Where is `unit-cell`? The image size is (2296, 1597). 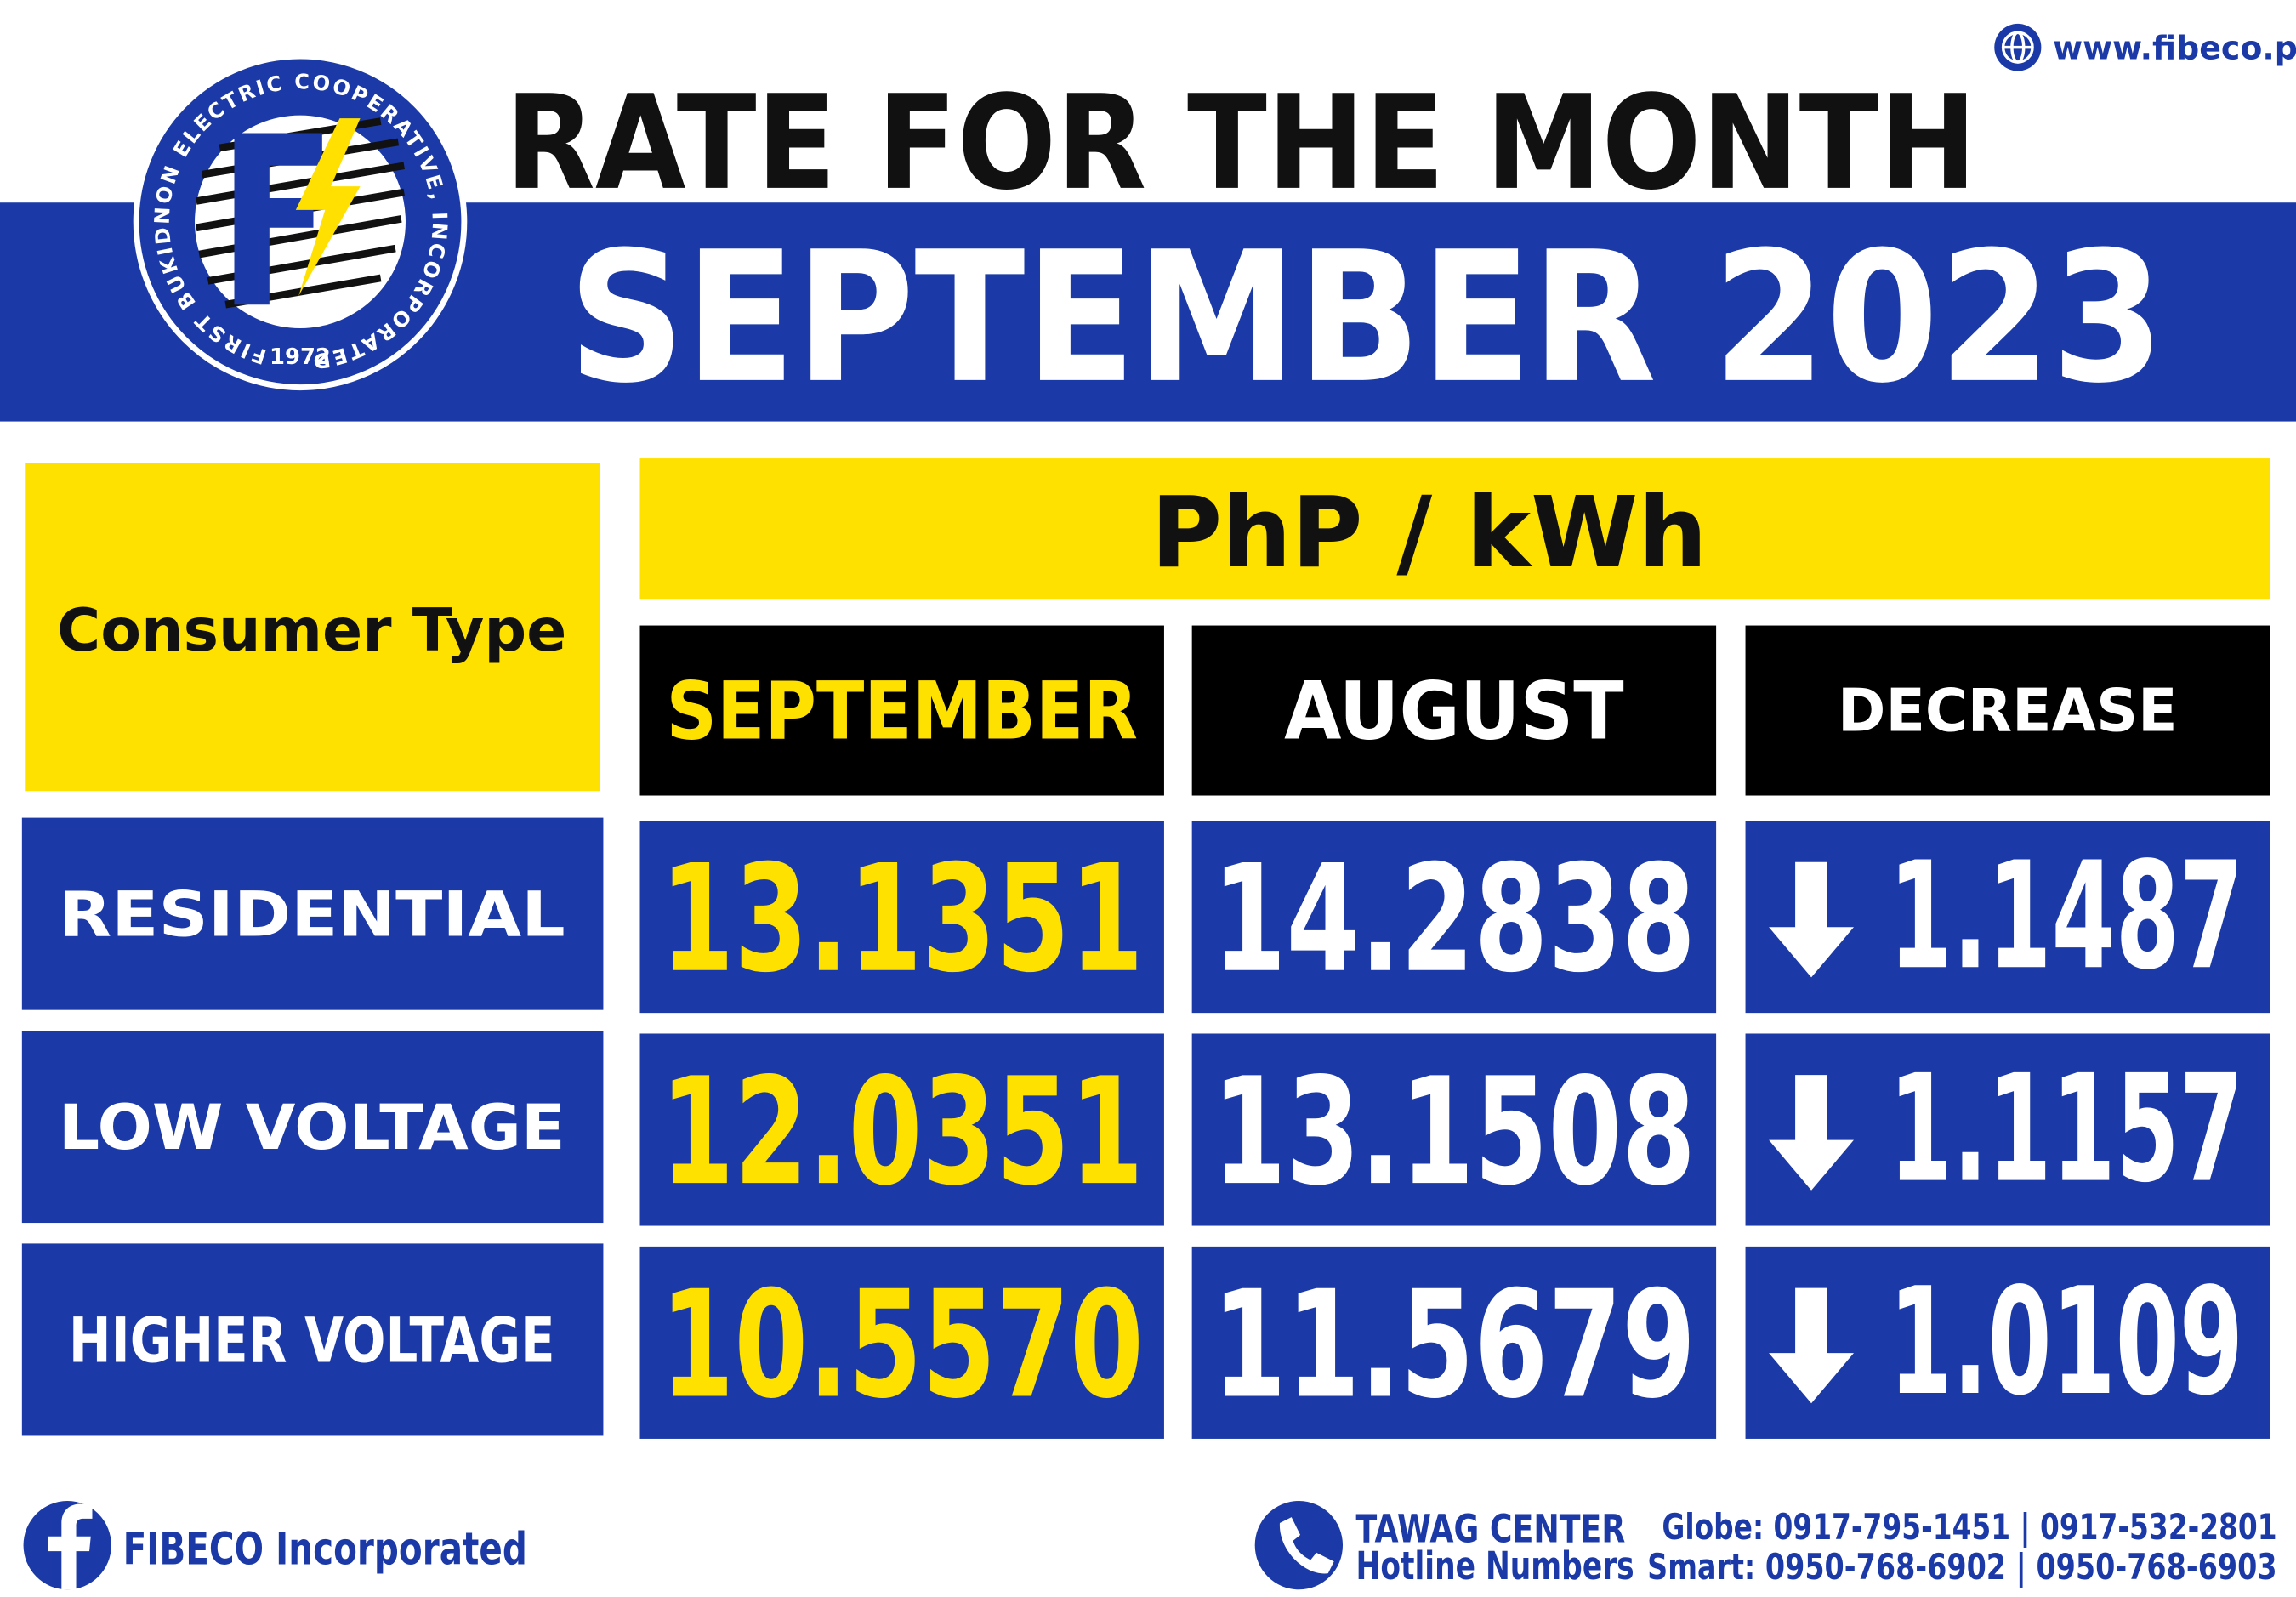
unit-cell is located at coordinates (1454, 529).